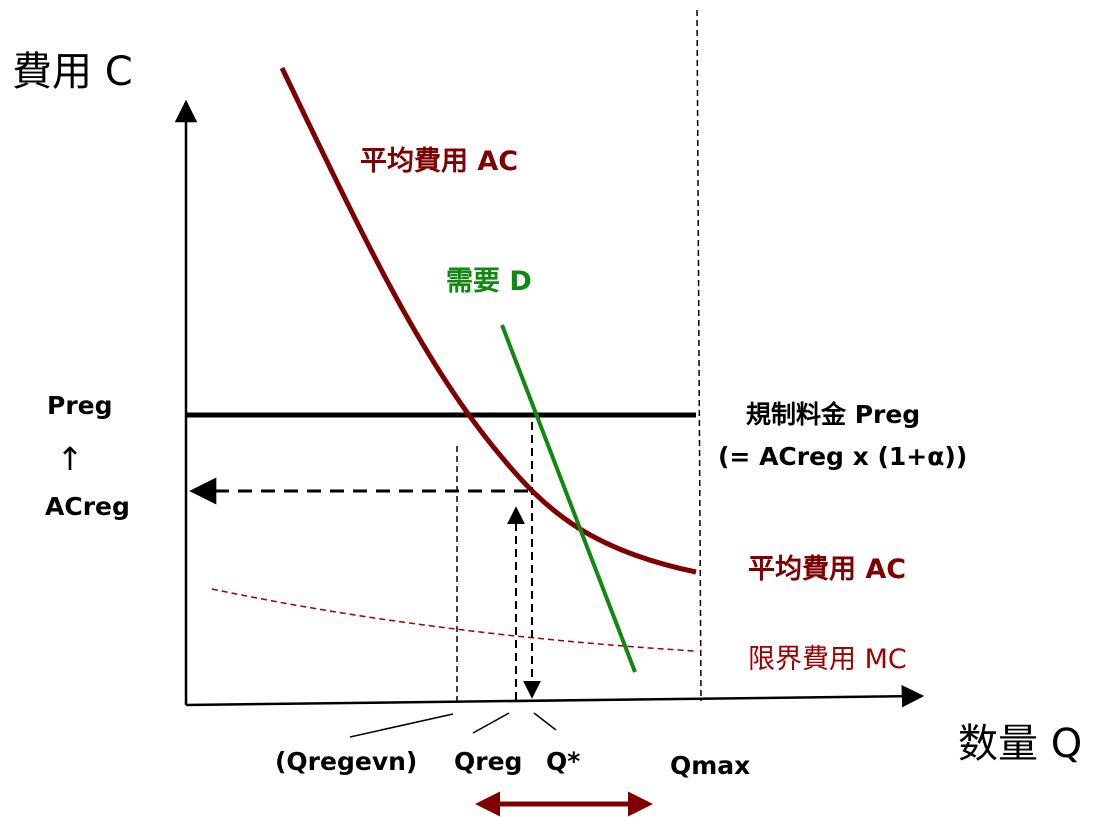  I want to click on x-axis-label: 数量 Q, so click(1020, 744).